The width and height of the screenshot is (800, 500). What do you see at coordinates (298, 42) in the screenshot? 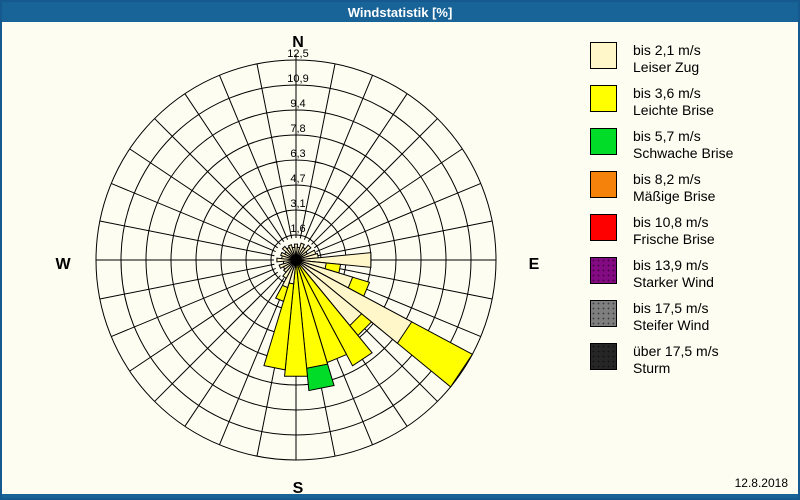
I see `compass-label-north: N` at bounding box center [298, 42].